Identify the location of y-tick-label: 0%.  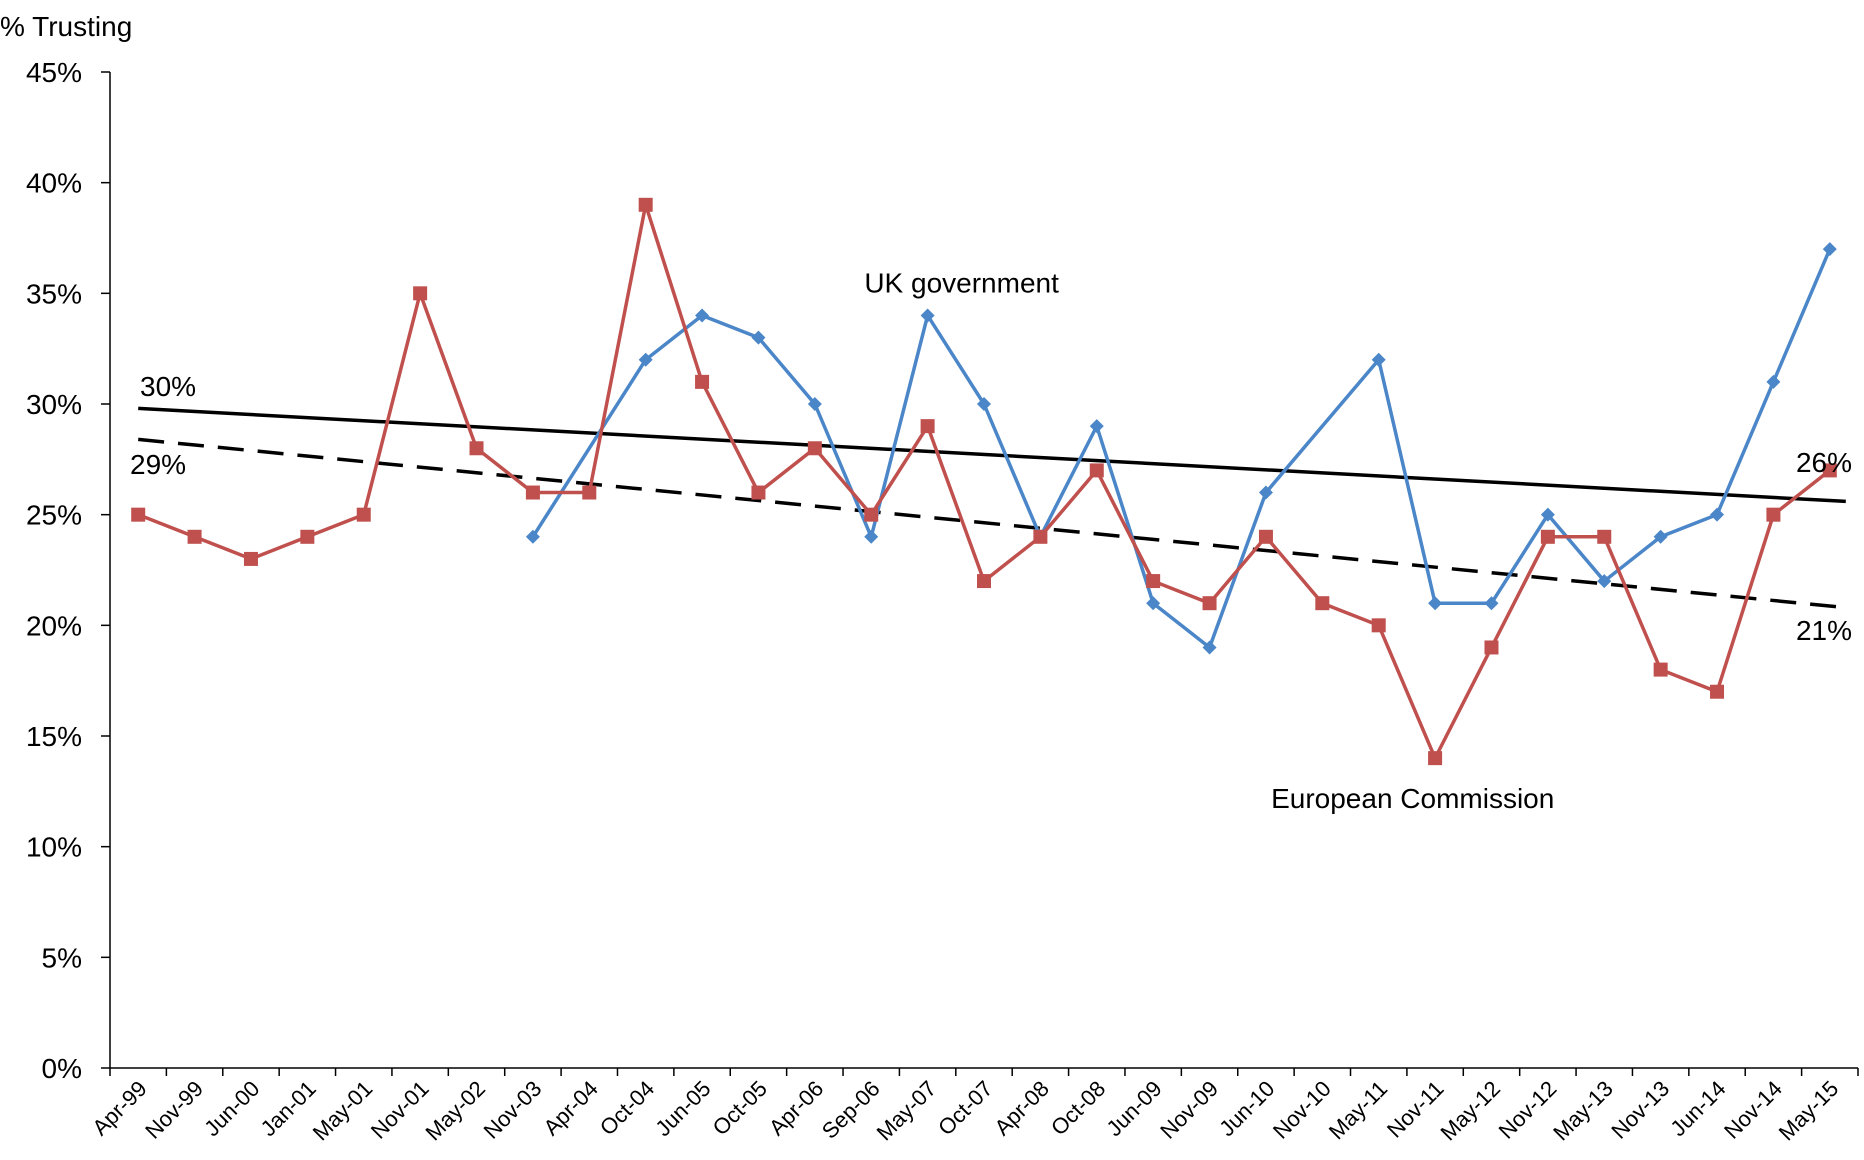
(62, 1068).